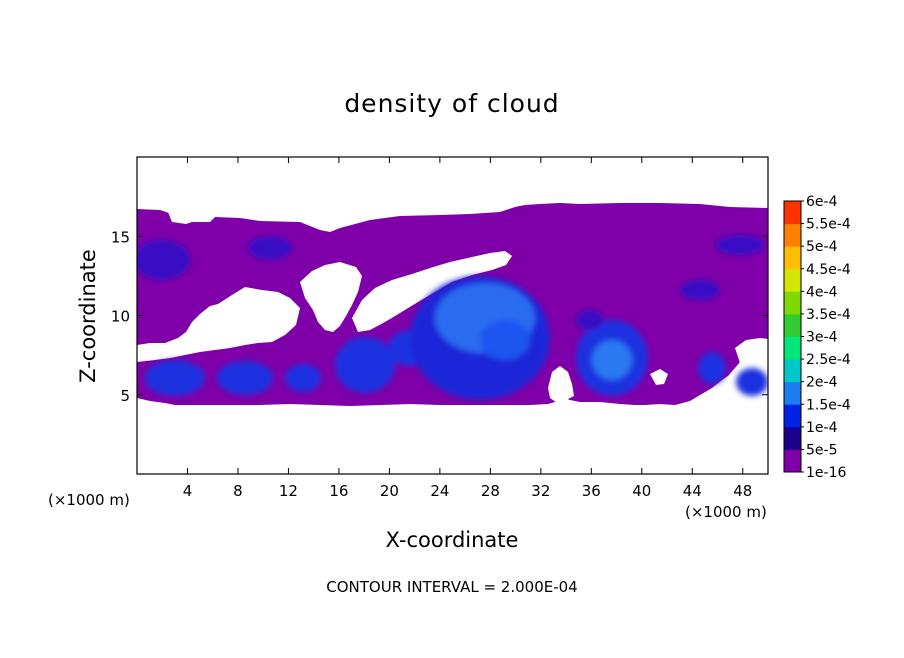 The height and width of the screenshot is (658, 904). I want to click on colorbar-label: 5e-5, so click(821, 450).